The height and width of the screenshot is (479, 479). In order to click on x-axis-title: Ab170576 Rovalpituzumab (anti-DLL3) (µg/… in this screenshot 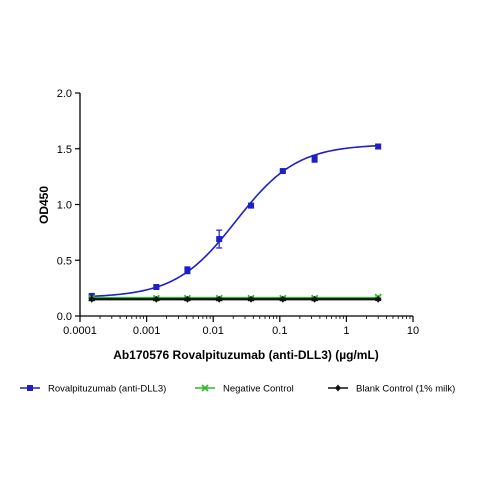, I will do `click(246, 355)`.